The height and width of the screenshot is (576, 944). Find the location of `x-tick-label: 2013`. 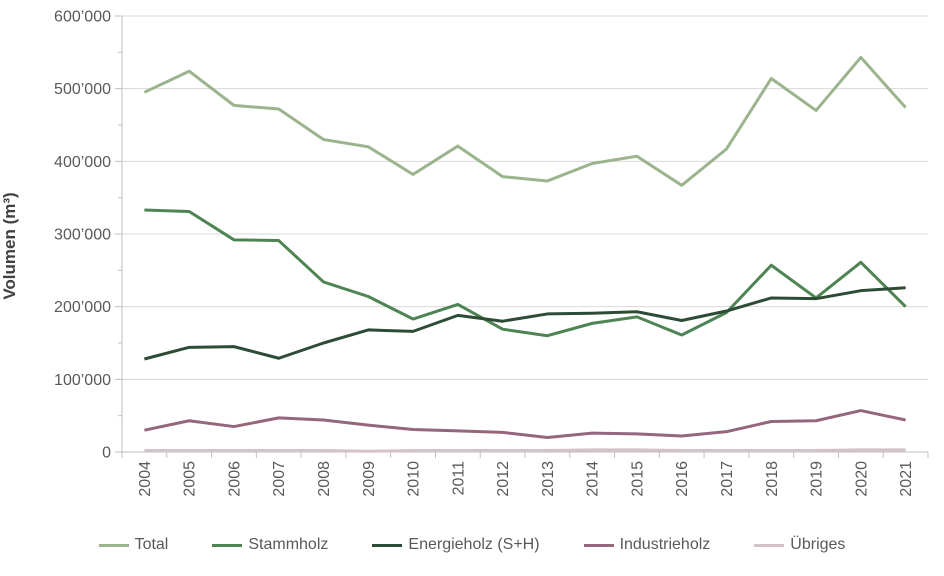

x-tick-label: 2013 is located at coordinates (548, 479).